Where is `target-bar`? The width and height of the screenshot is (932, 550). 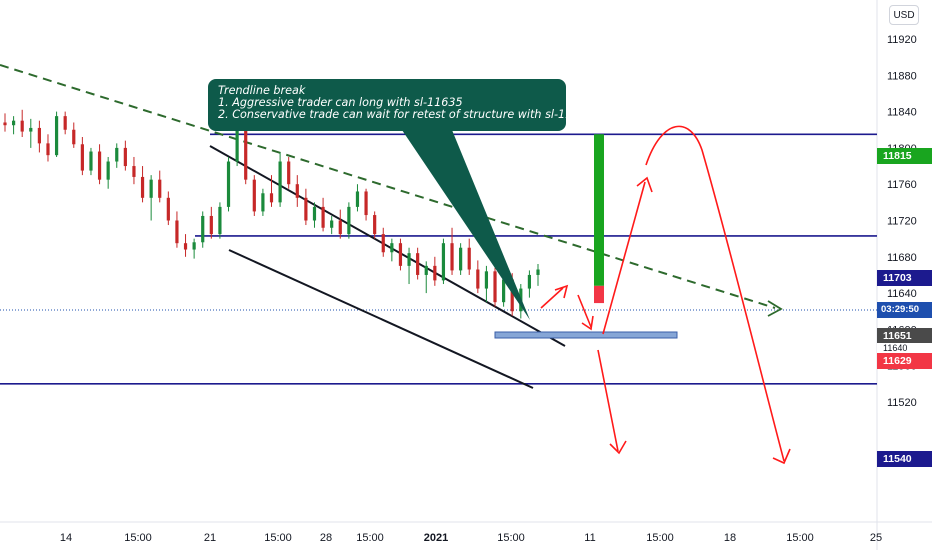
target-bar is located at coordinates (599, 210).